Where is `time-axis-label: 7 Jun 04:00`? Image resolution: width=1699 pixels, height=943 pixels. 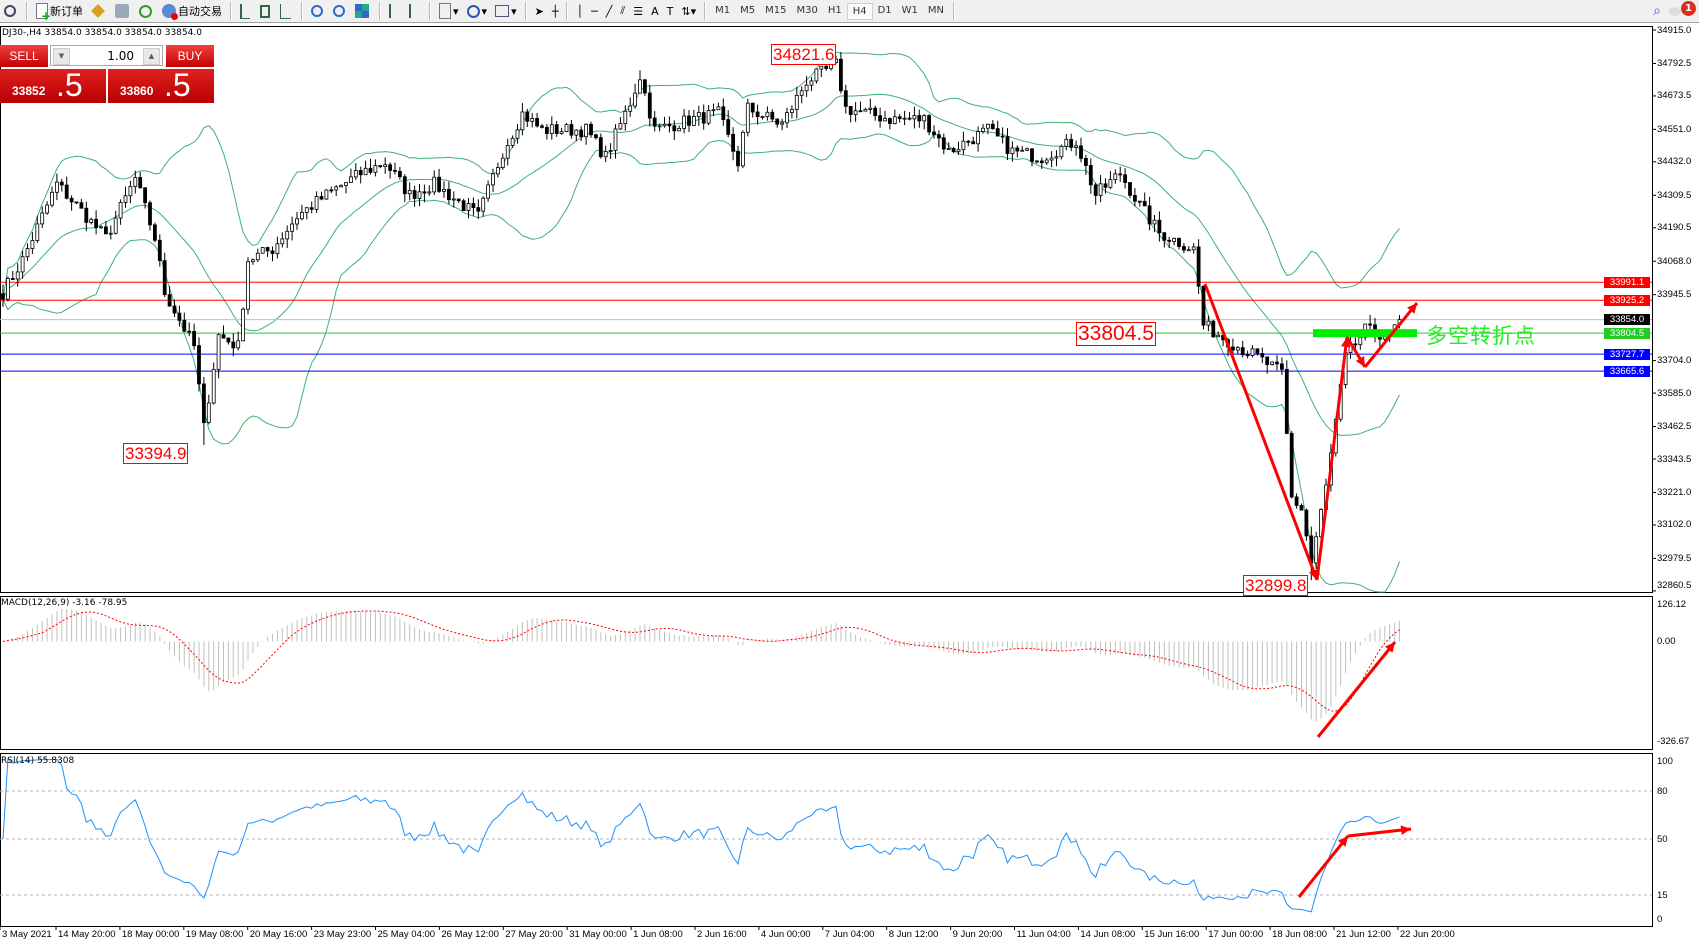 time-axis-label: 7 Jun 04:00 is located at coordinates (849, 934).